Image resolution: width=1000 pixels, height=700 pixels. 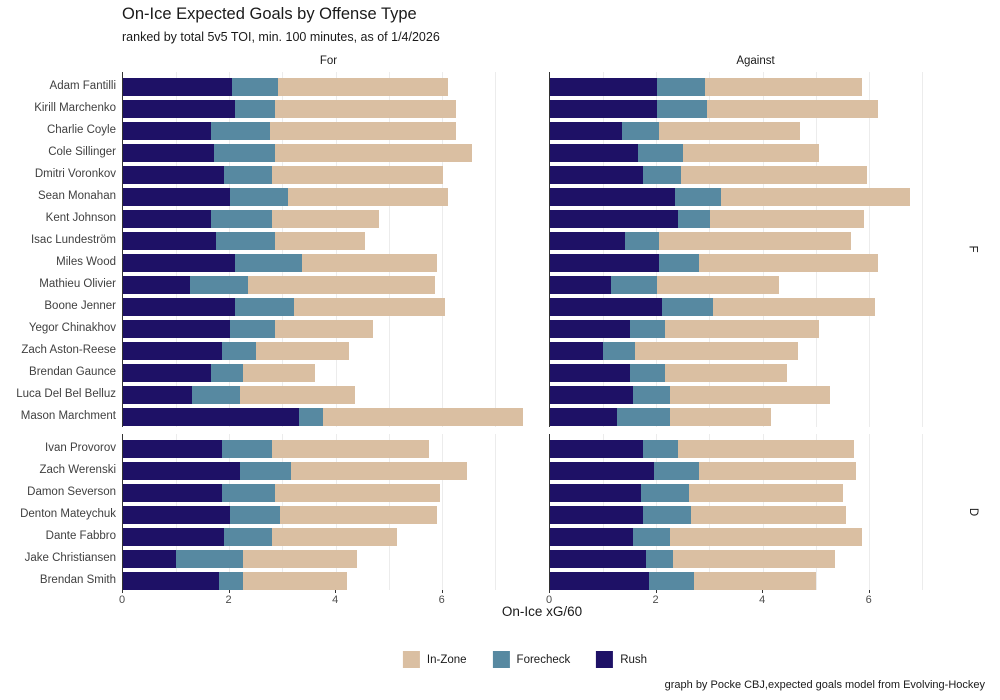 What do you see at coordinates (621, 659) in the screenshot?
I see `legend-item-rush: Rush` at bounding box center [621, 659].